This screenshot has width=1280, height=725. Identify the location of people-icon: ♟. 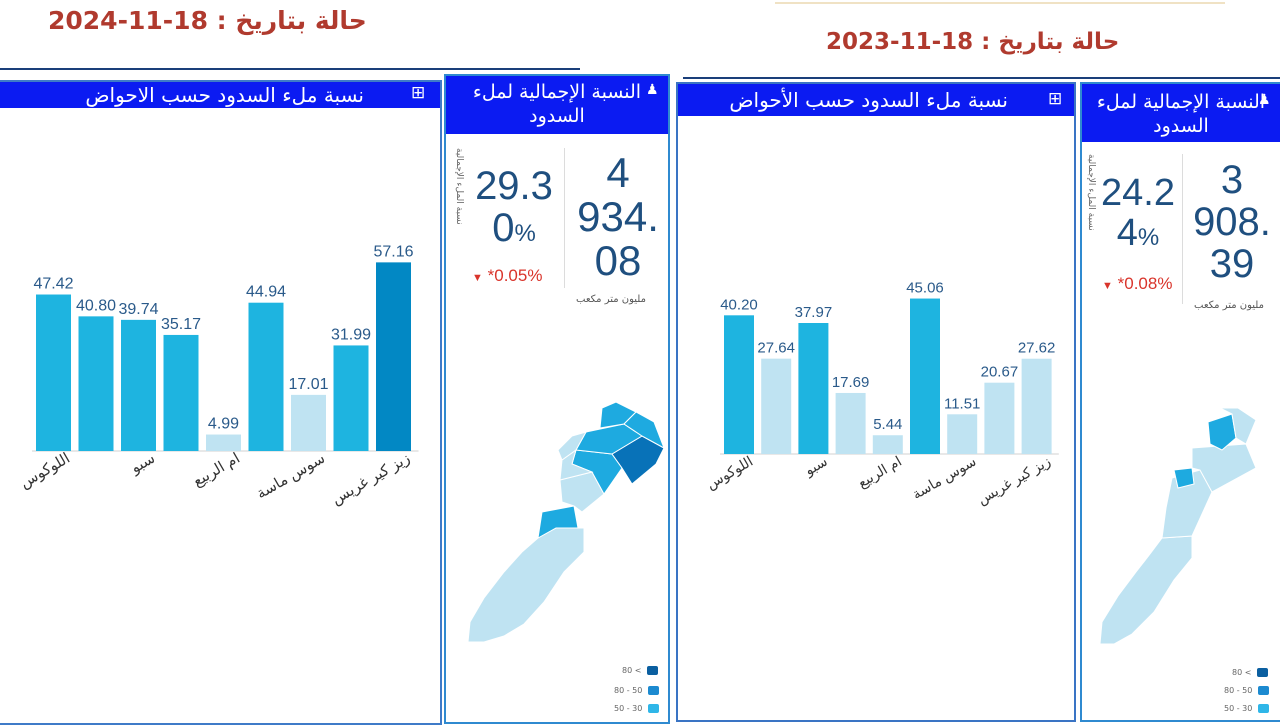
(1264, 100).